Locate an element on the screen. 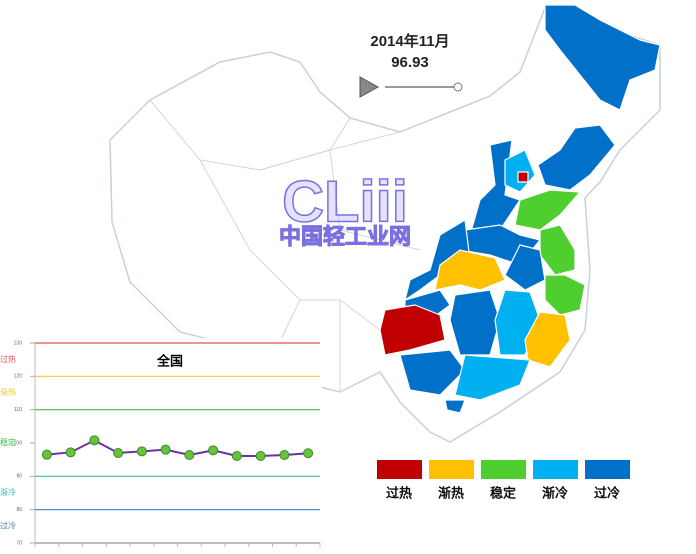 The image size is (696, 554). y-tick-label: 90 is located at coordinates (19, 477).